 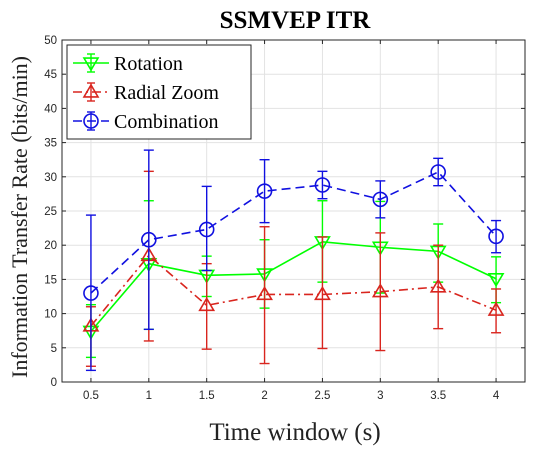 What do you see at coordinates (496, 396) in the screenshot?
I see `x-tick-label: 4` at bounding box center [496, 396].